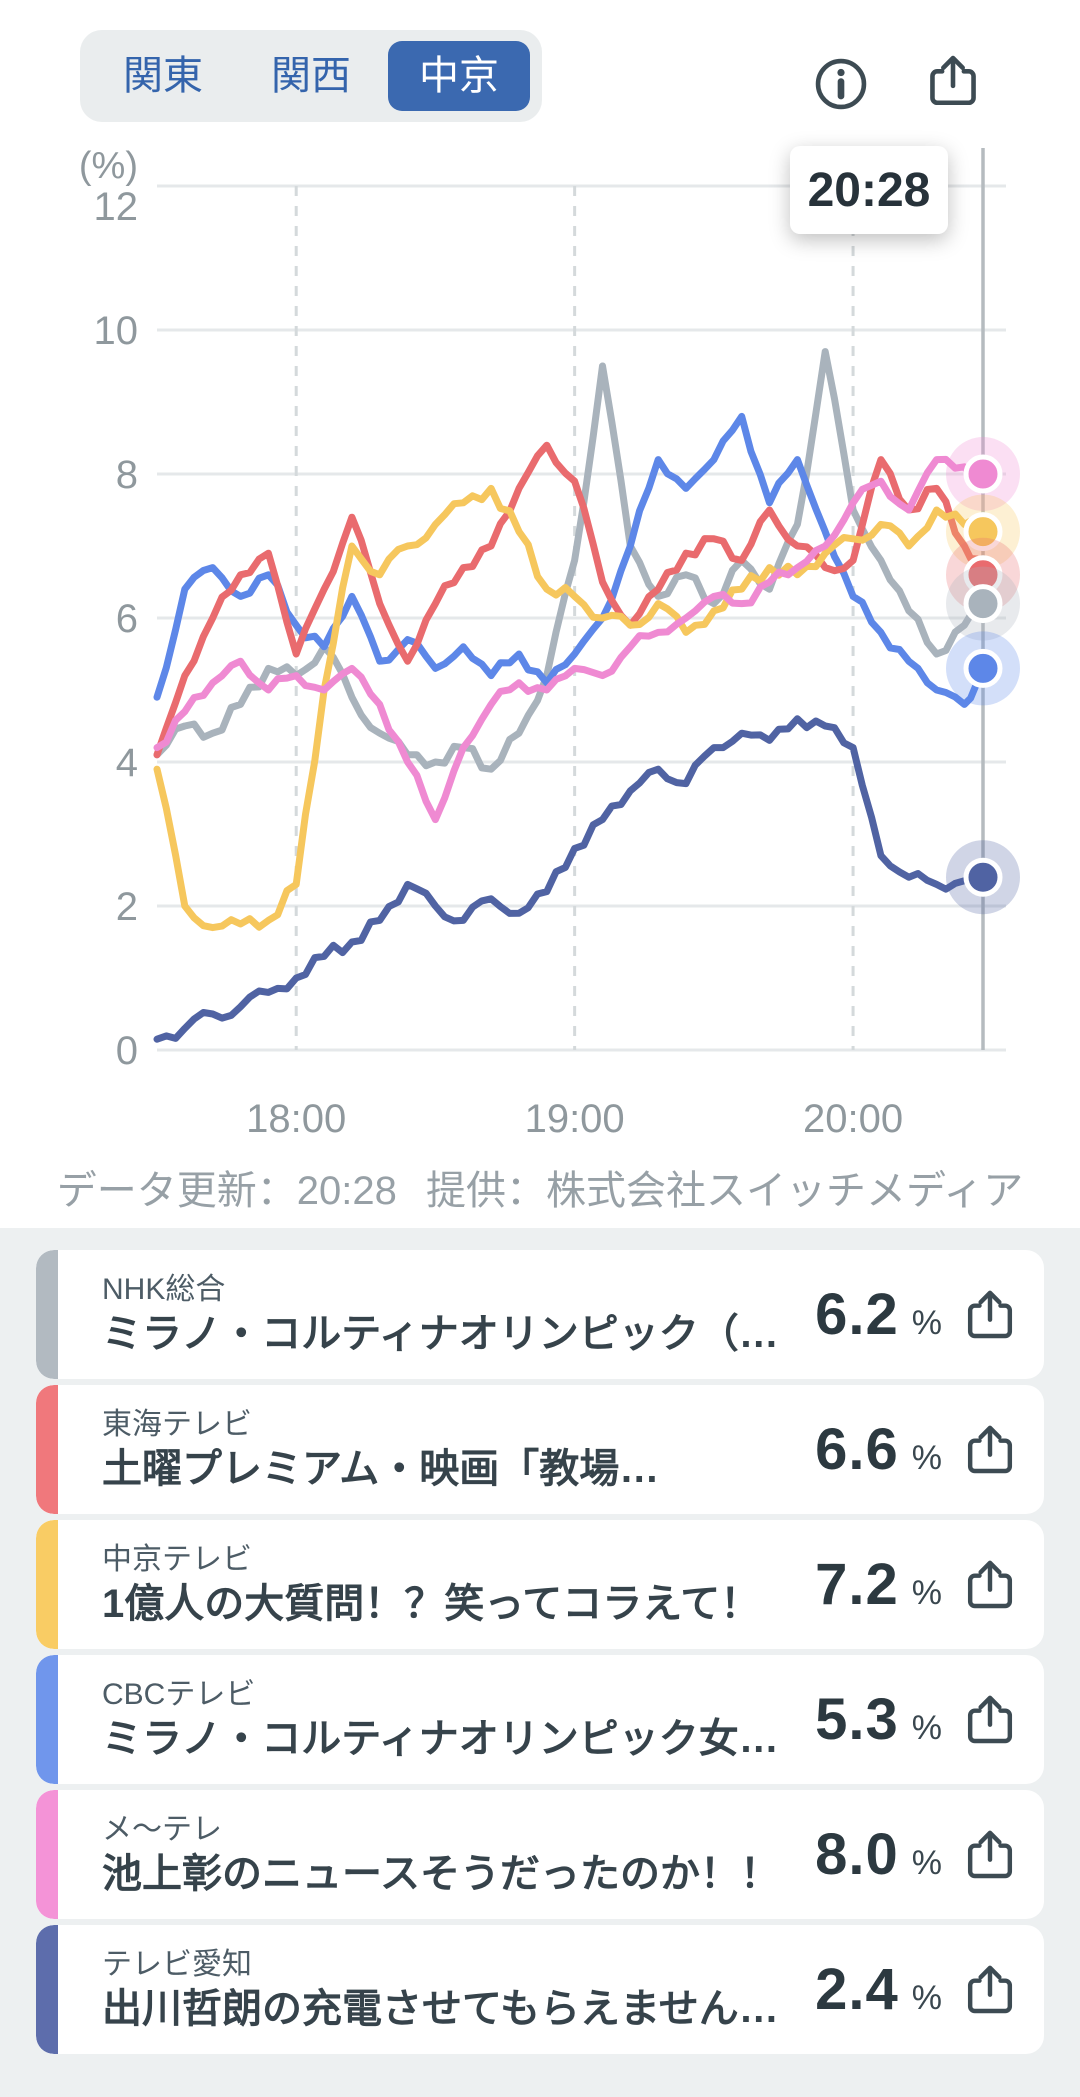 The image size is (1080, 2097). What do you see at coordinates (857, 1989) in the screenshot?
I see `rating-number: 2.4` at bounding box center [857, 1989].